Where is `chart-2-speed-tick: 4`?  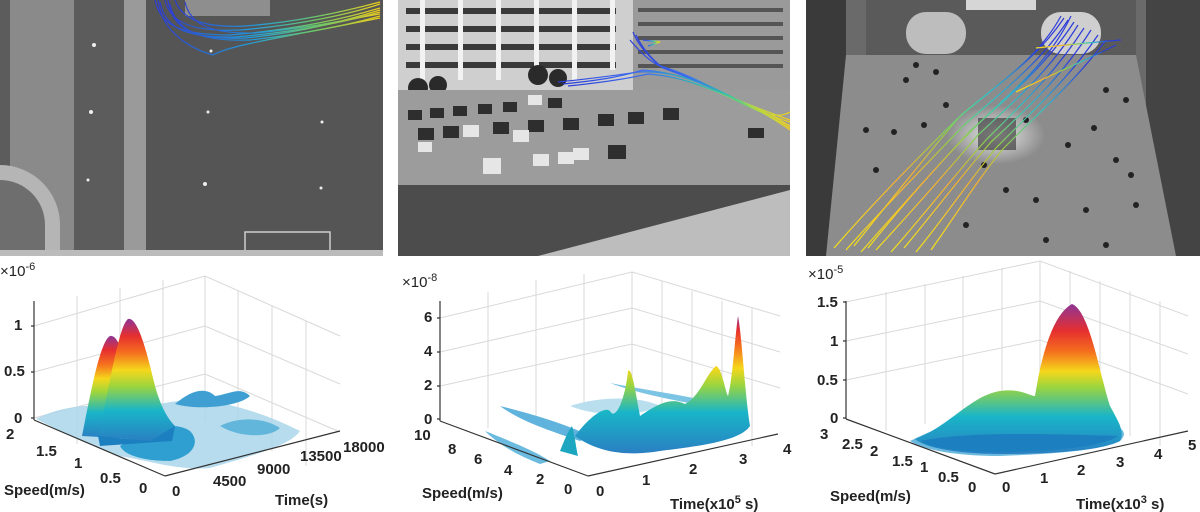 chart-2-speed-tick: 4 is located at coordinates (508, 470).